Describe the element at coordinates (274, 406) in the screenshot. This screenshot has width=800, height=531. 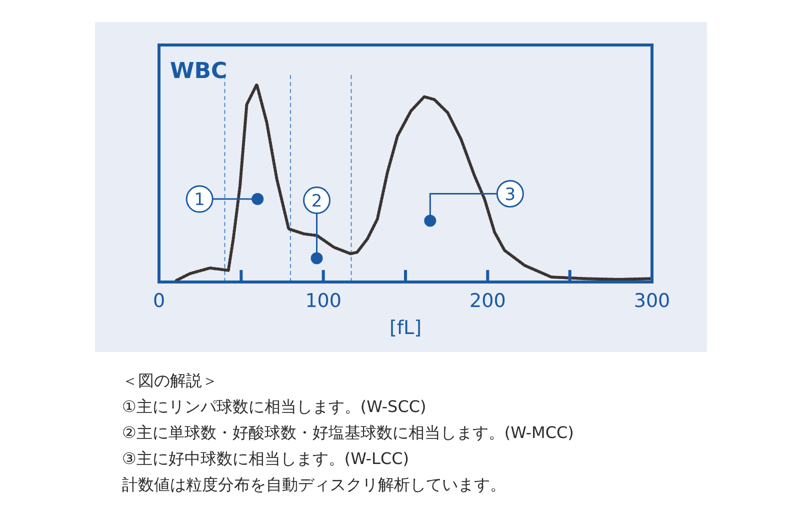
I see `text: ①主にリンパ球数に相当します。(W-SCC)` at that location.